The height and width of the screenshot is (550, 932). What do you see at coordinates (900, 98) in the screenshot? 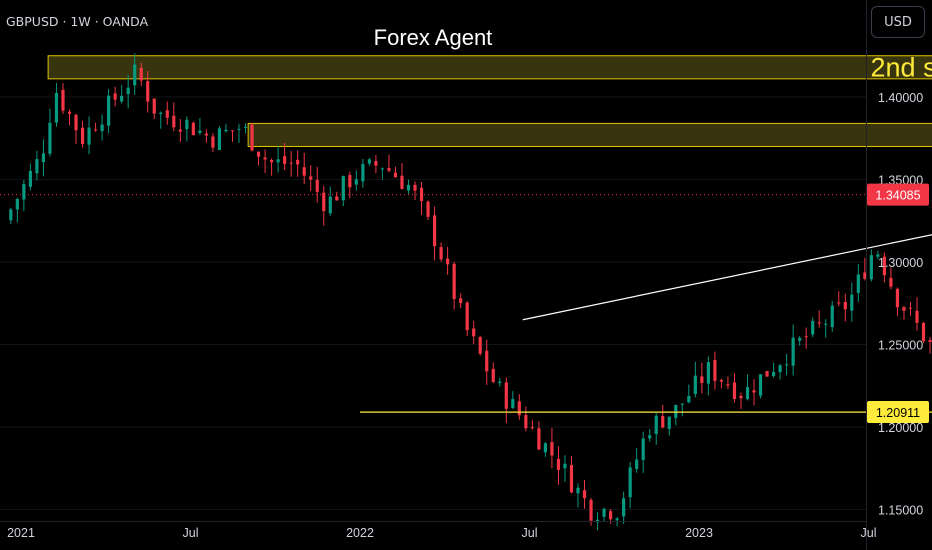
I see `price-tick-label: 1.40000` at bounding box center [900, 98].